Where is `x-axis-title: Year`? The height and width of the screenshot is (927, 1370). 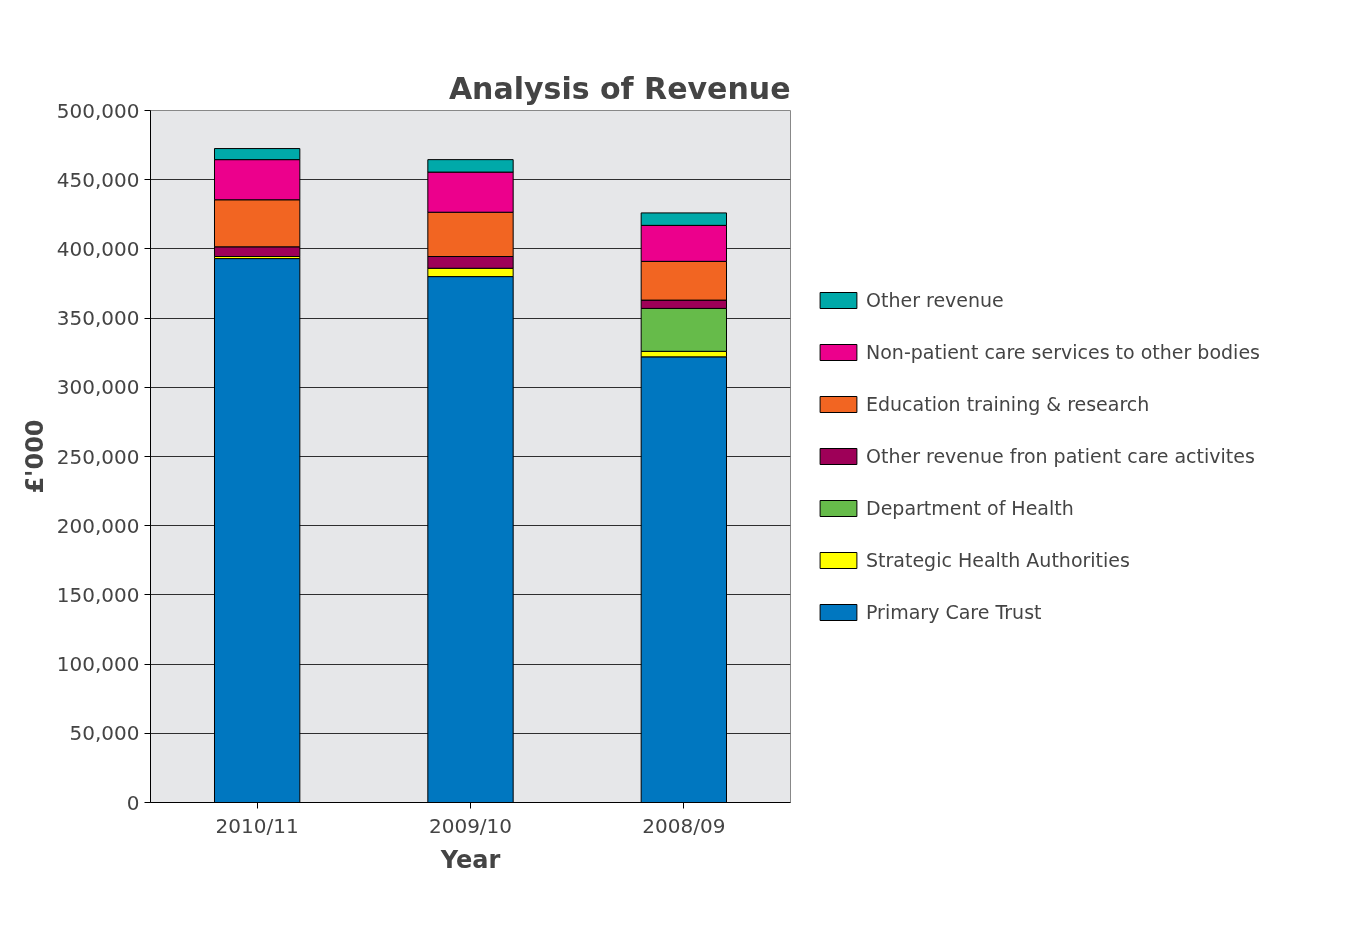
x-axis-title: Year is located at coordinates (470, 859).